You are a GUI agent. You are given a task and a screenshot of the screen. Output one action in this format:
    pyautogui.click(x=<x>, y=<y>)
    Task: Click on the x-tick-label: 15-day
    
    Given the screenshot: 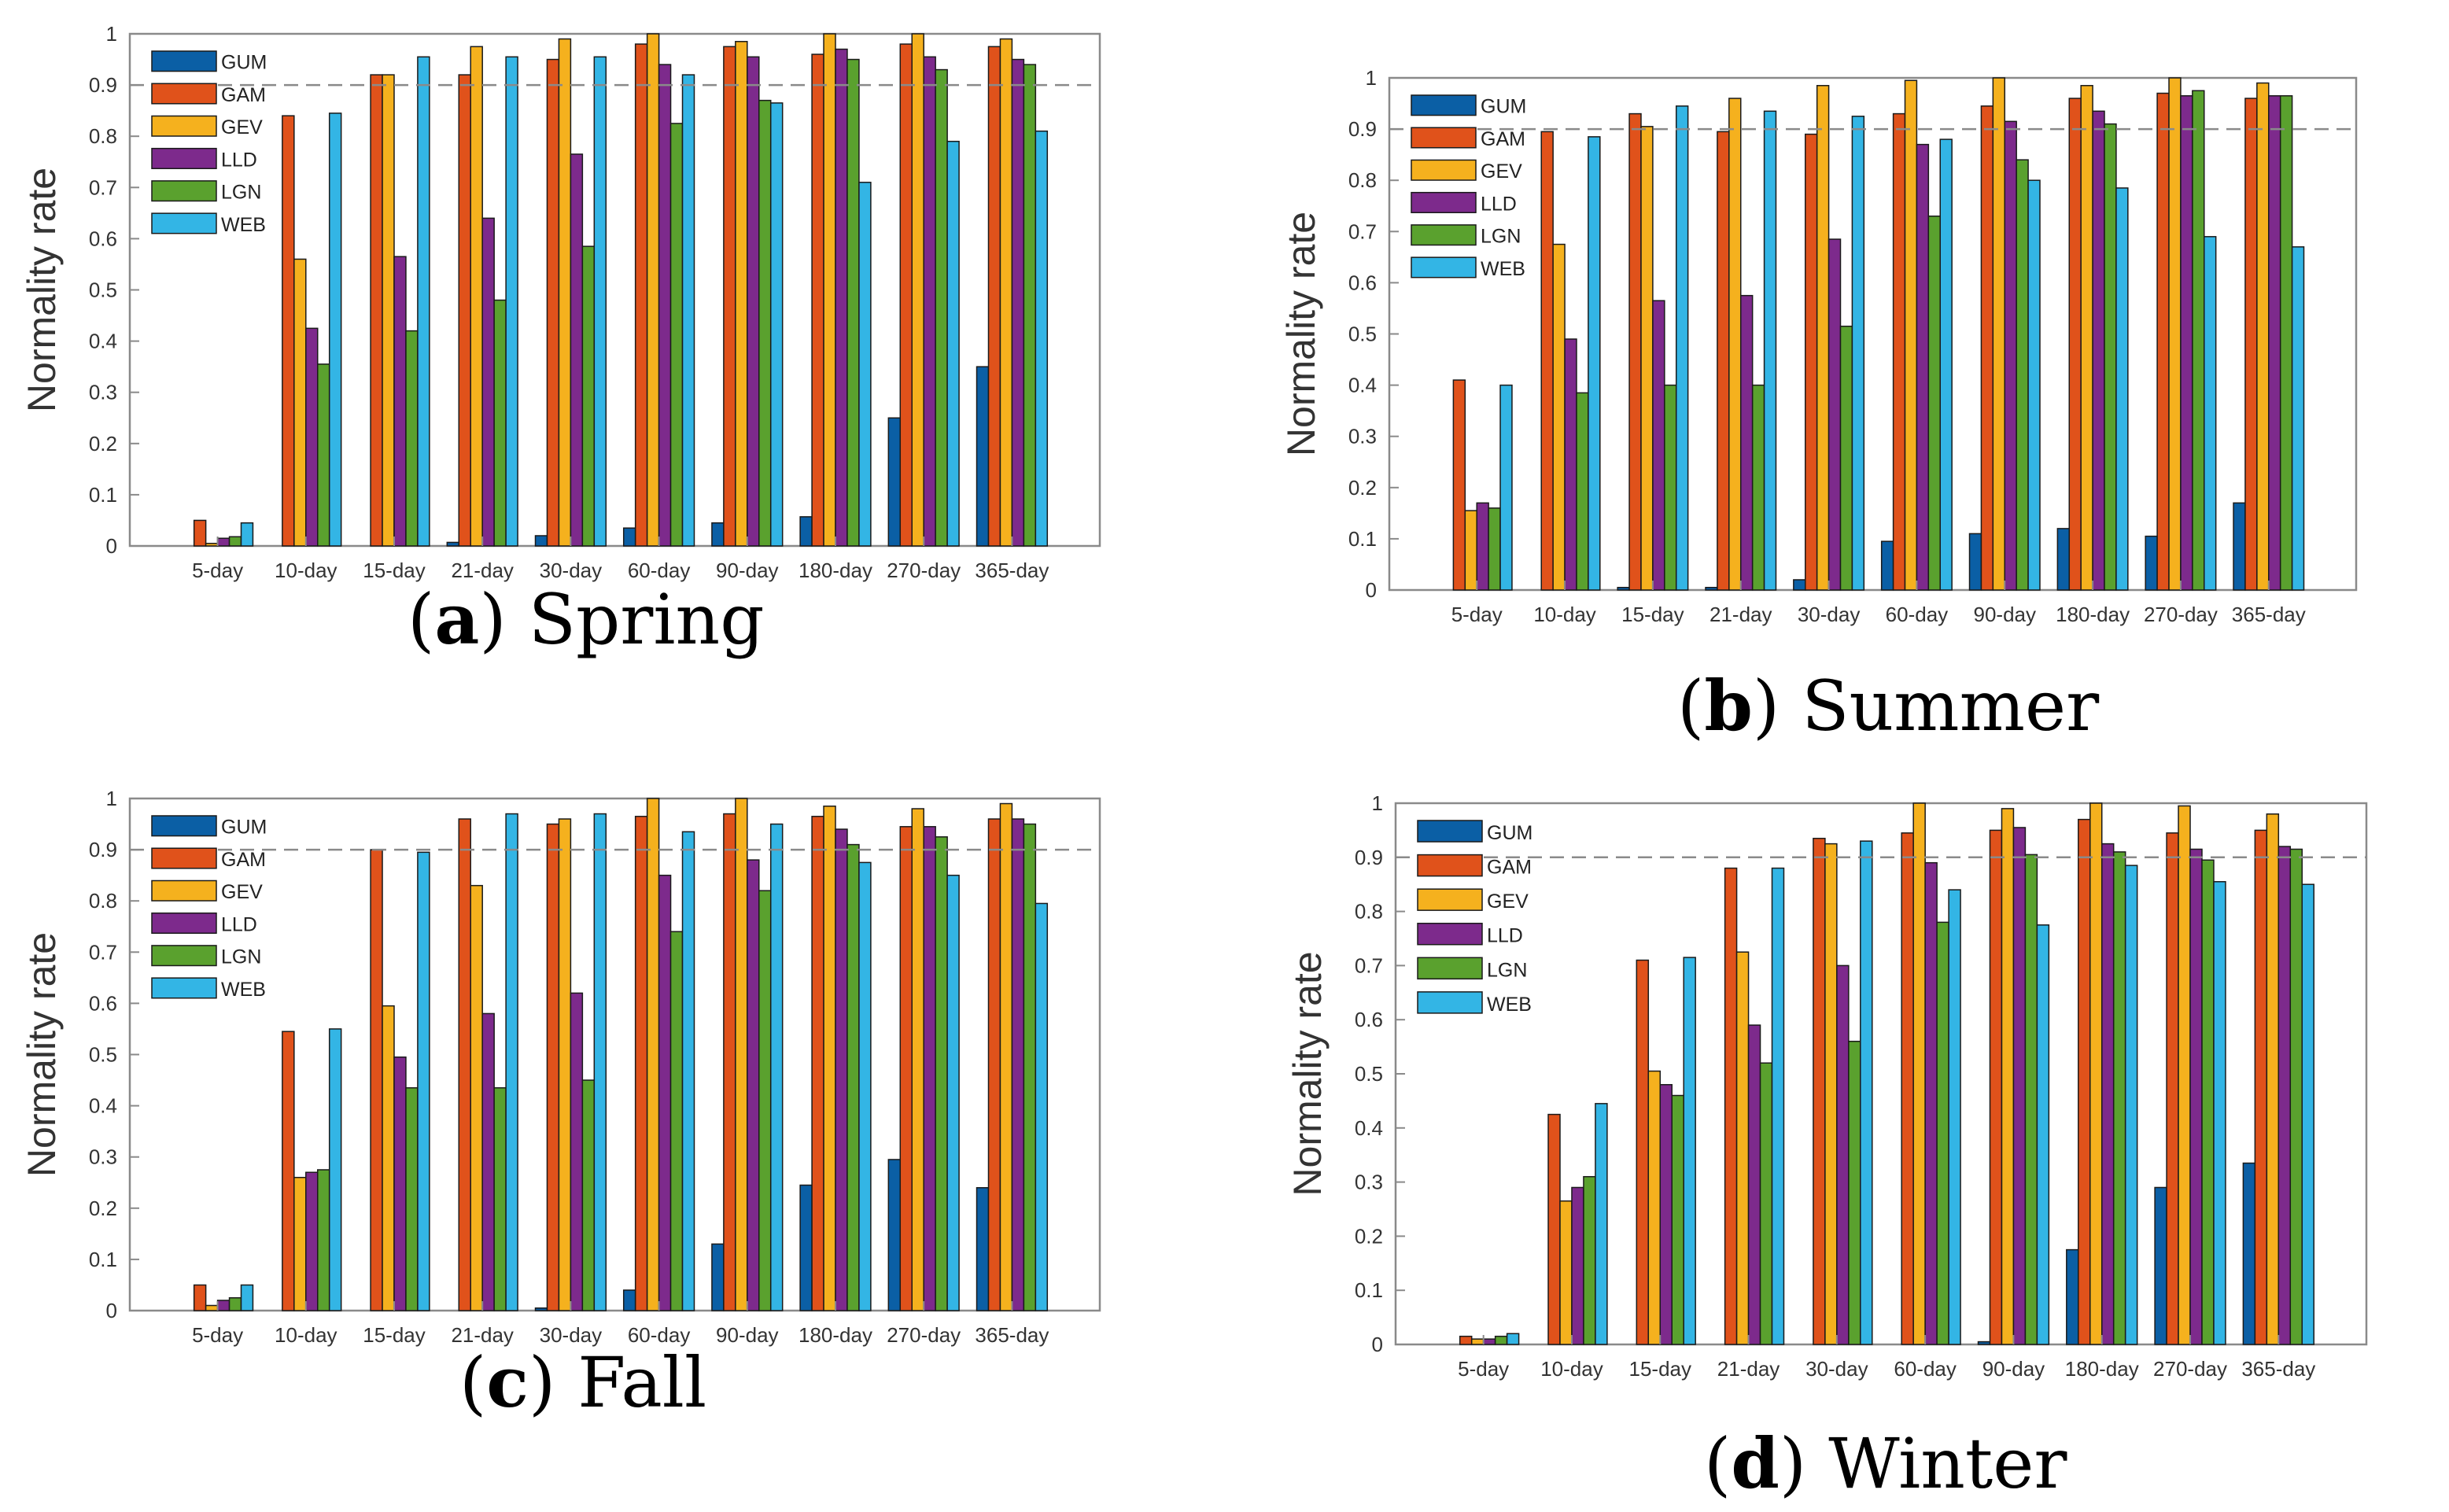 What is the action you would take?
    pyautogui.click(x=1661, y=1369)
    